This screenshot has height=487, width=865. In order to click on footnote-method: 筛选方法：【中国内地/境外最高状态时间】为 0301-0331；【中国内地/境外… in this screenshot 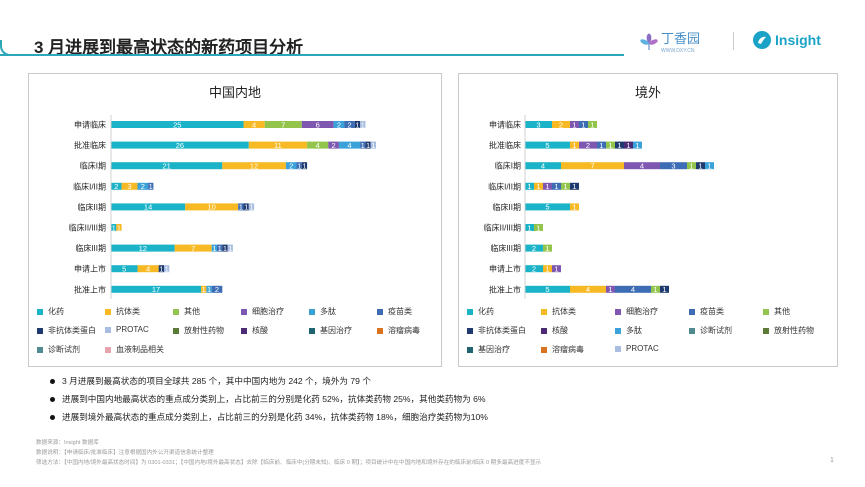, I will do `click(289, 463)`.